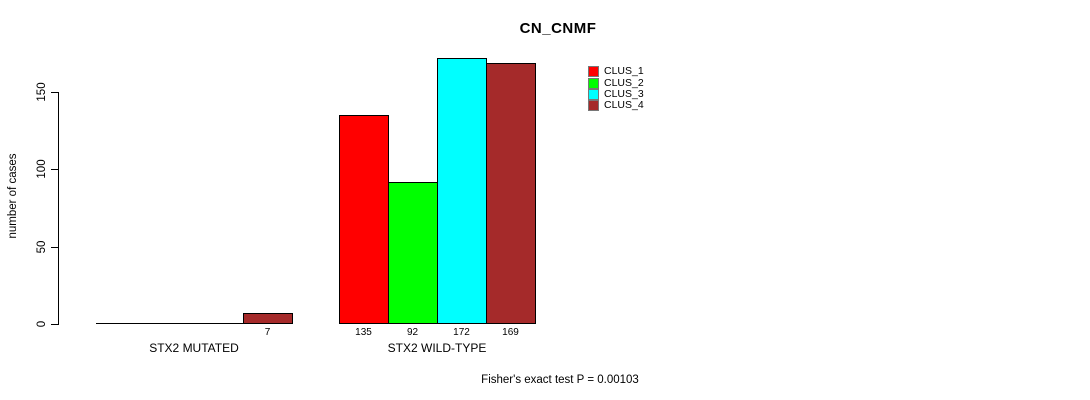 The width and height of the screenshot is (1090, 400). What do you see at coordinates (42, 92) in the screenshot?
I see `y-tick-label: 150` at bounding box center [42, 92].